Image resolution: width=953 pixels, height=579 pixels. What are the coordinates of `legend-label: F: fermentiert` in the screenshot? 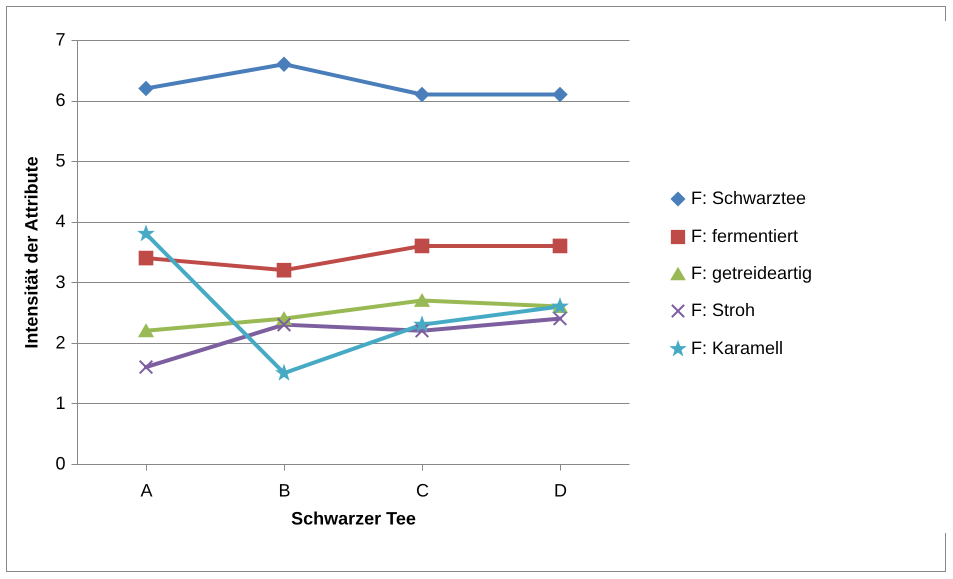 It's located at (744, 236).